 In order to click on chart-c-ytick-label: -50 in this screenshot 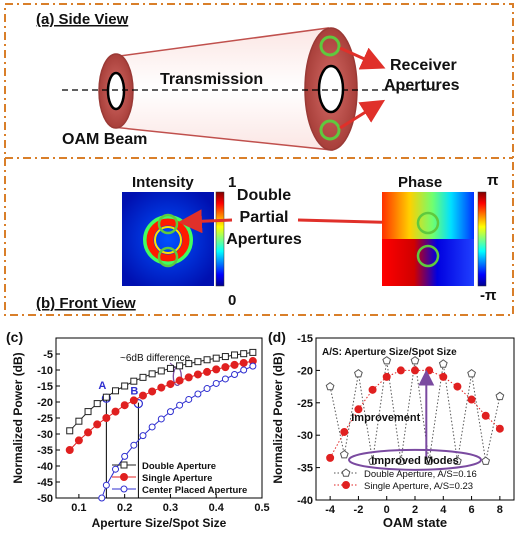, I will do `click(45, 499)`.